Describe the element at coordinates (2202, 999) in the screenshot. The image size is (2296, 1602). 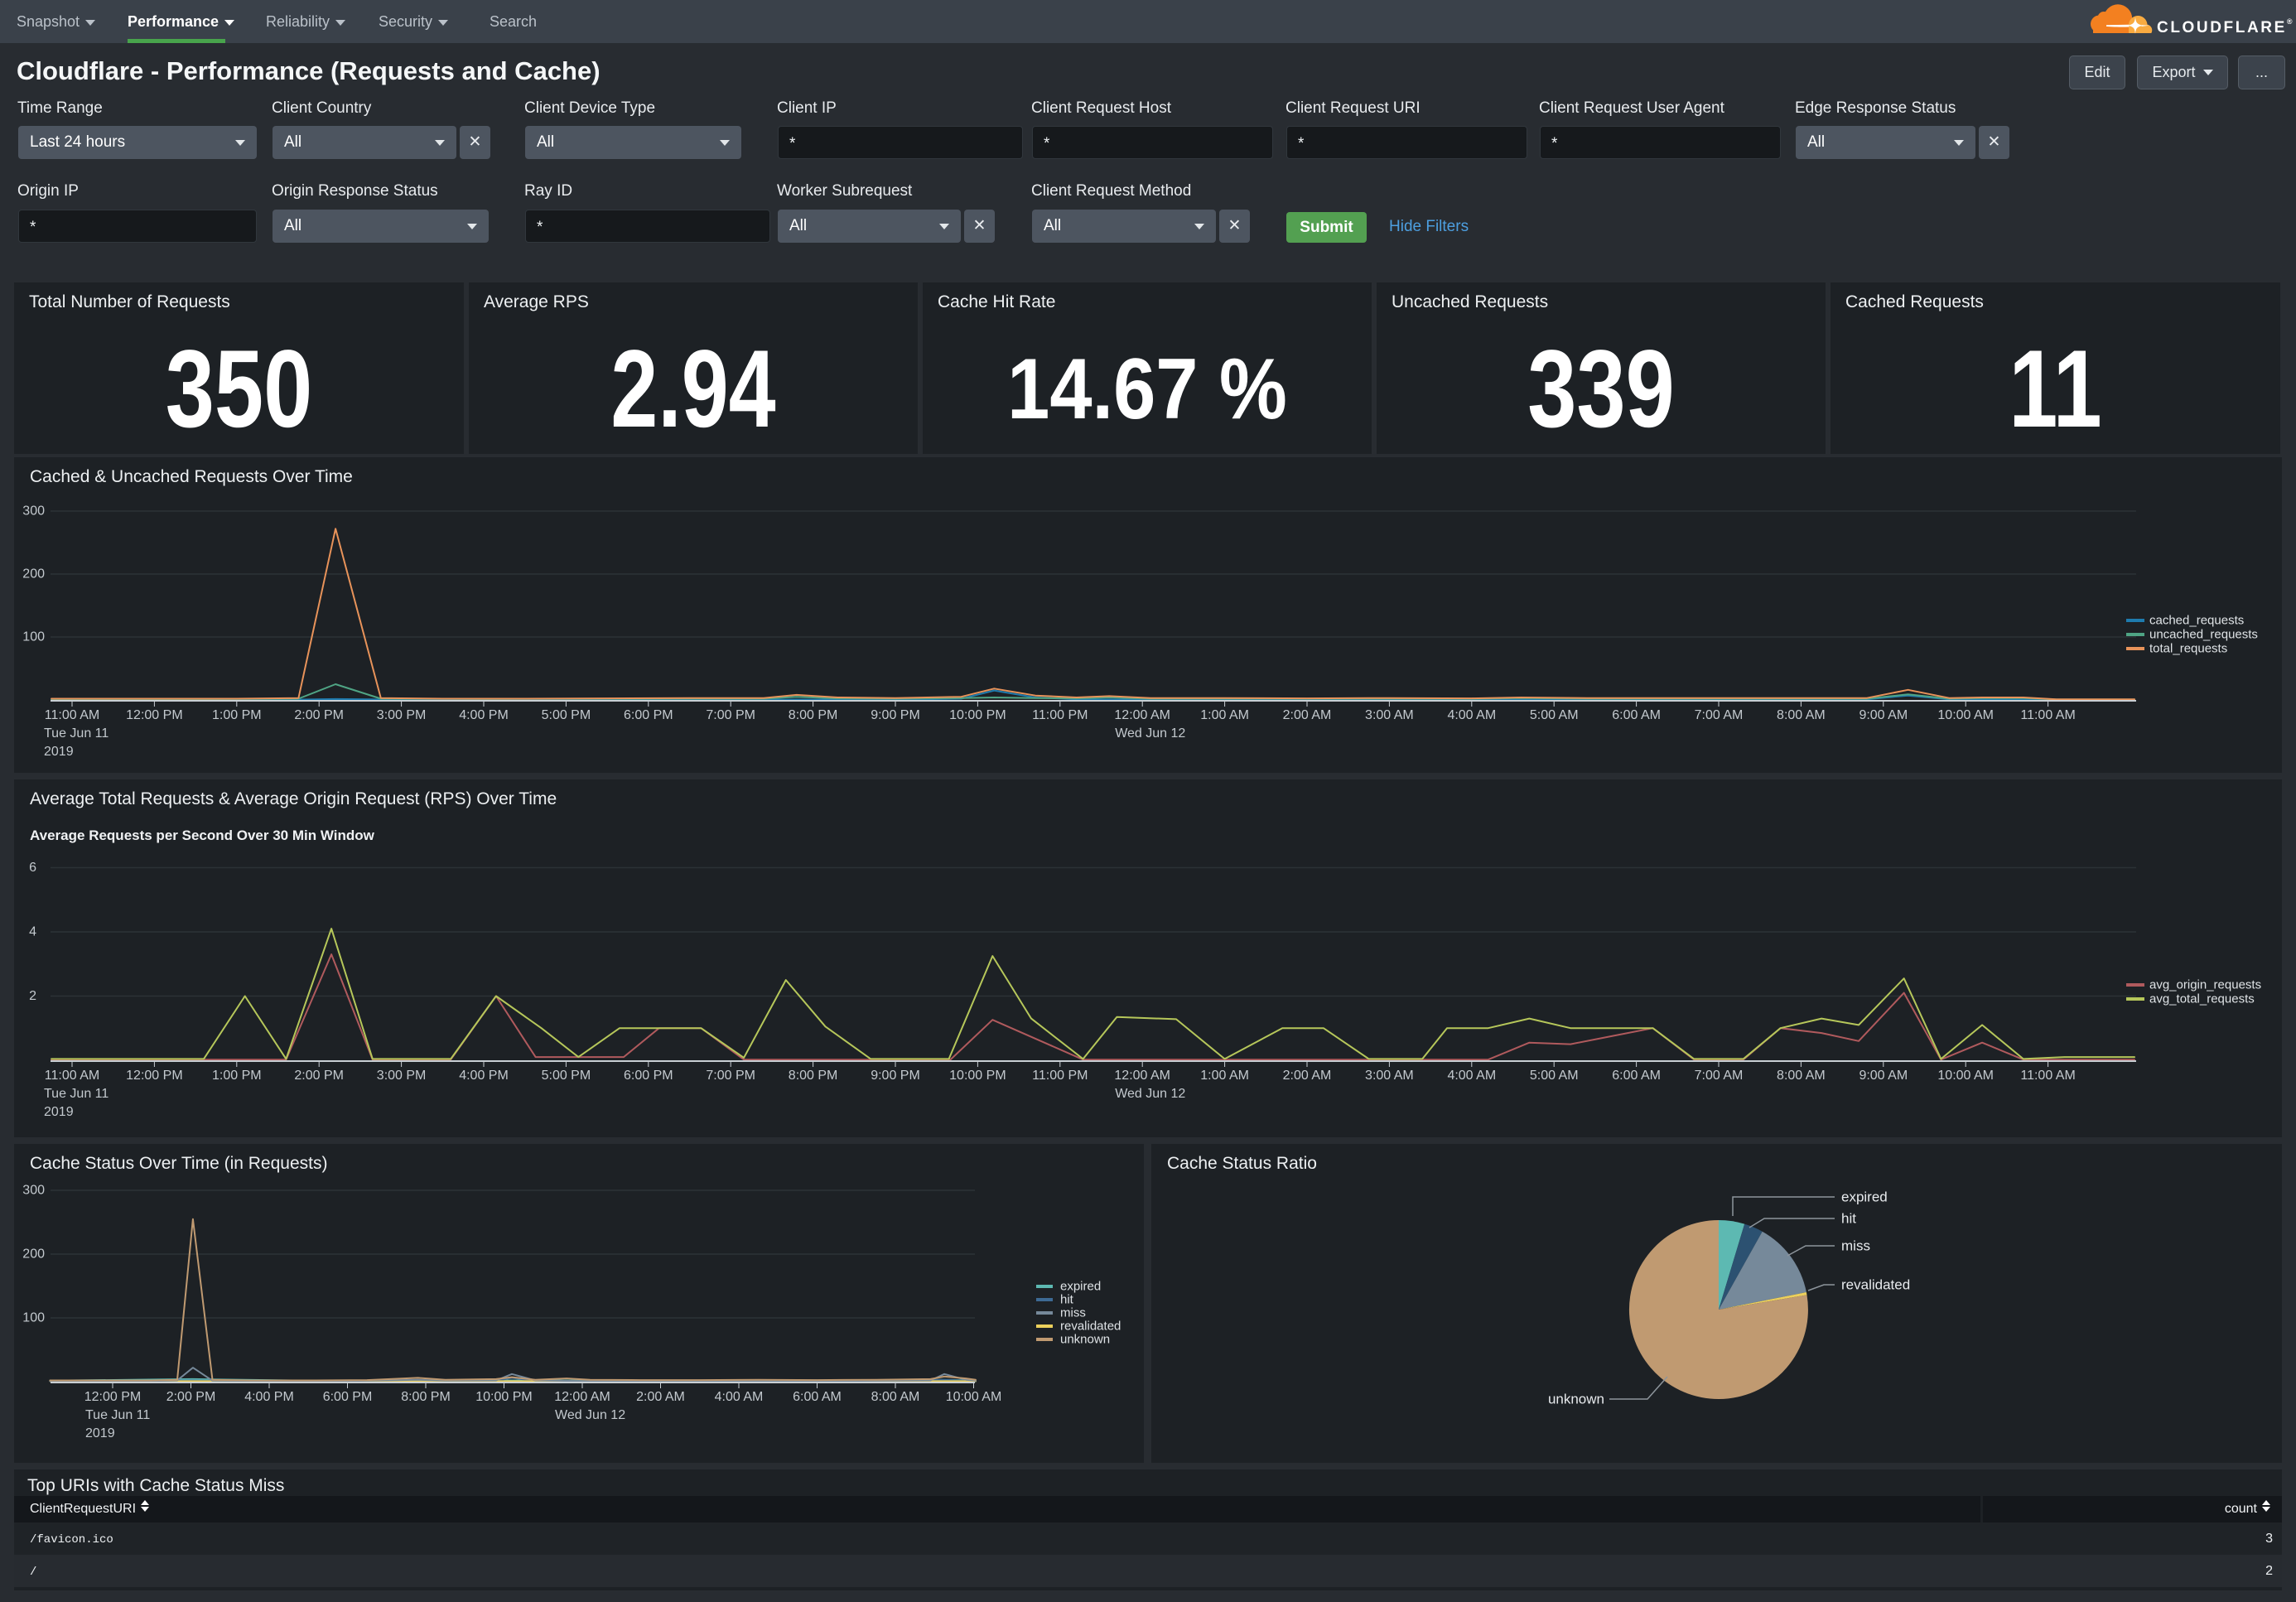
I see `svg-text: avg_total_requests` at that location.